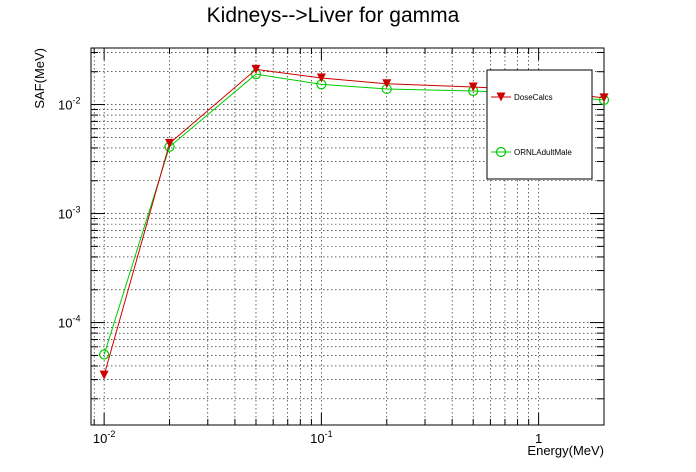 This screenshot has width=696, height=472. I want to click on y-tick-label: 10⁻⁴, so click(69, 322).